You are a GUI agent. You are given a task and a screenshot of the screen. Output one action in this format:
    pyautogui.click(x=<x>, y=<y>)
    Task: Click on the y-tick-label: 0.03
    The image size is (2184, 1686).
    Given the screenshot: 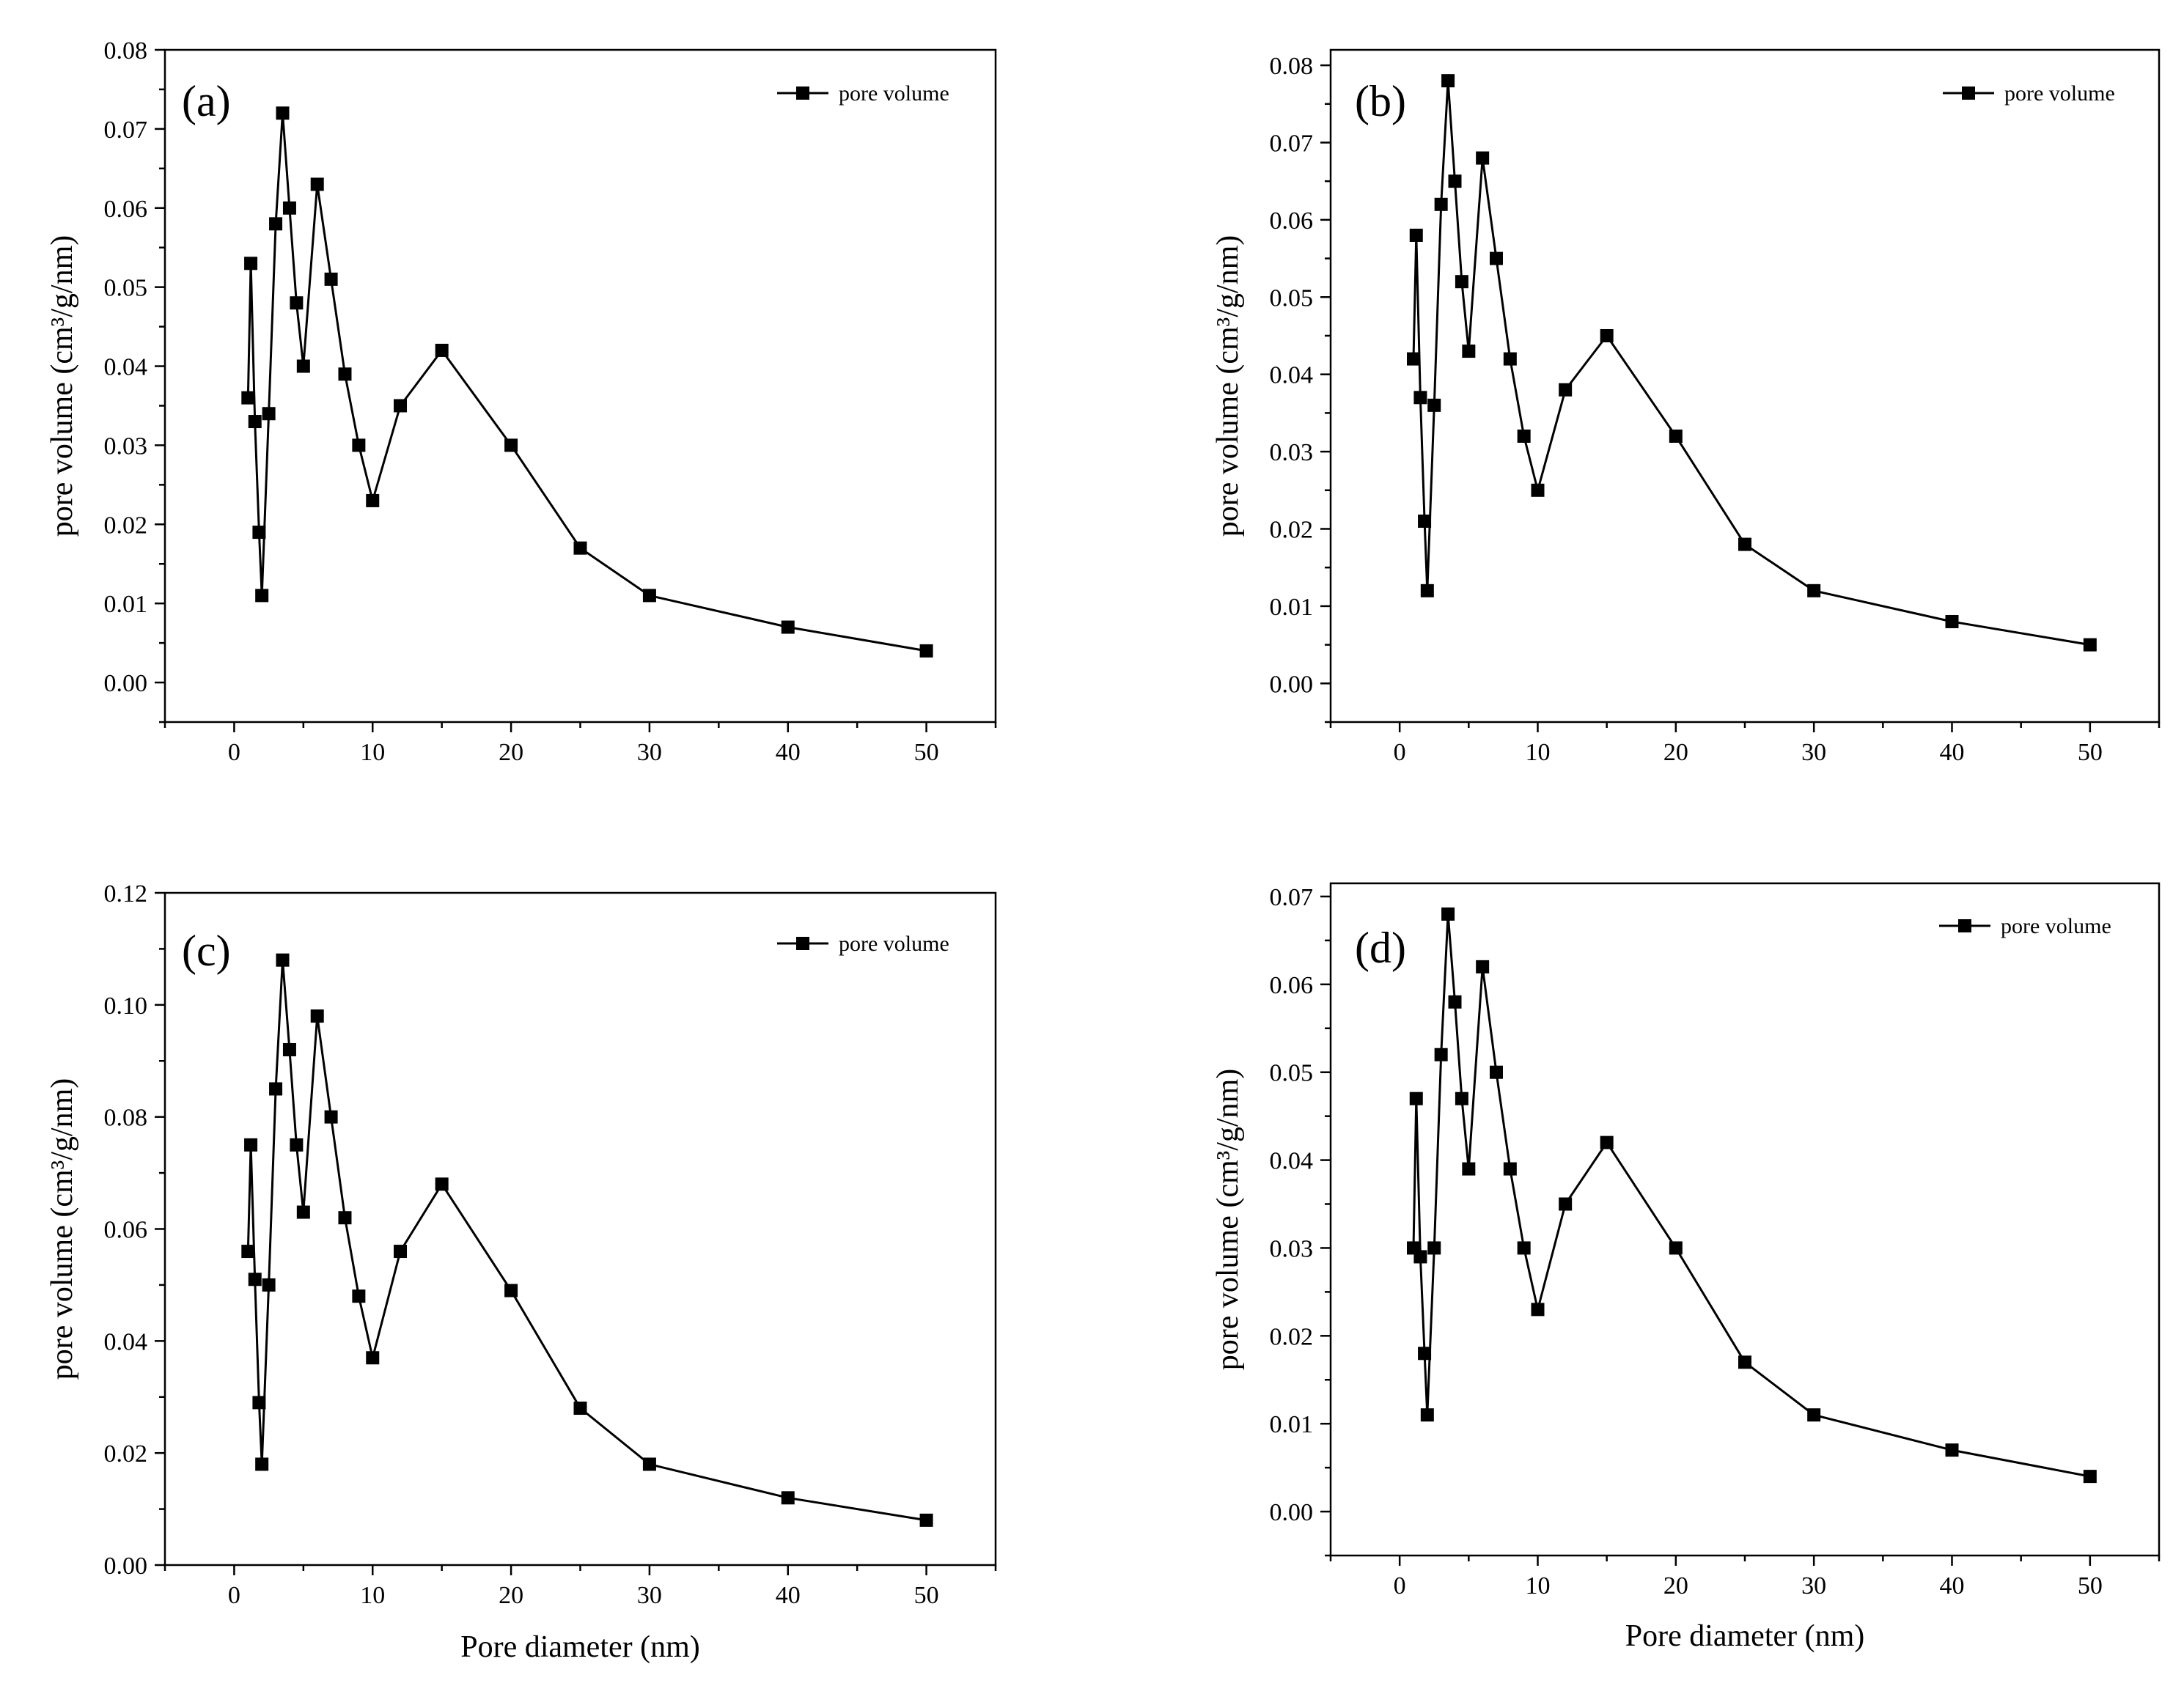 What is the action you would take?
    pyautogui.click(x=1292, y=452)
    